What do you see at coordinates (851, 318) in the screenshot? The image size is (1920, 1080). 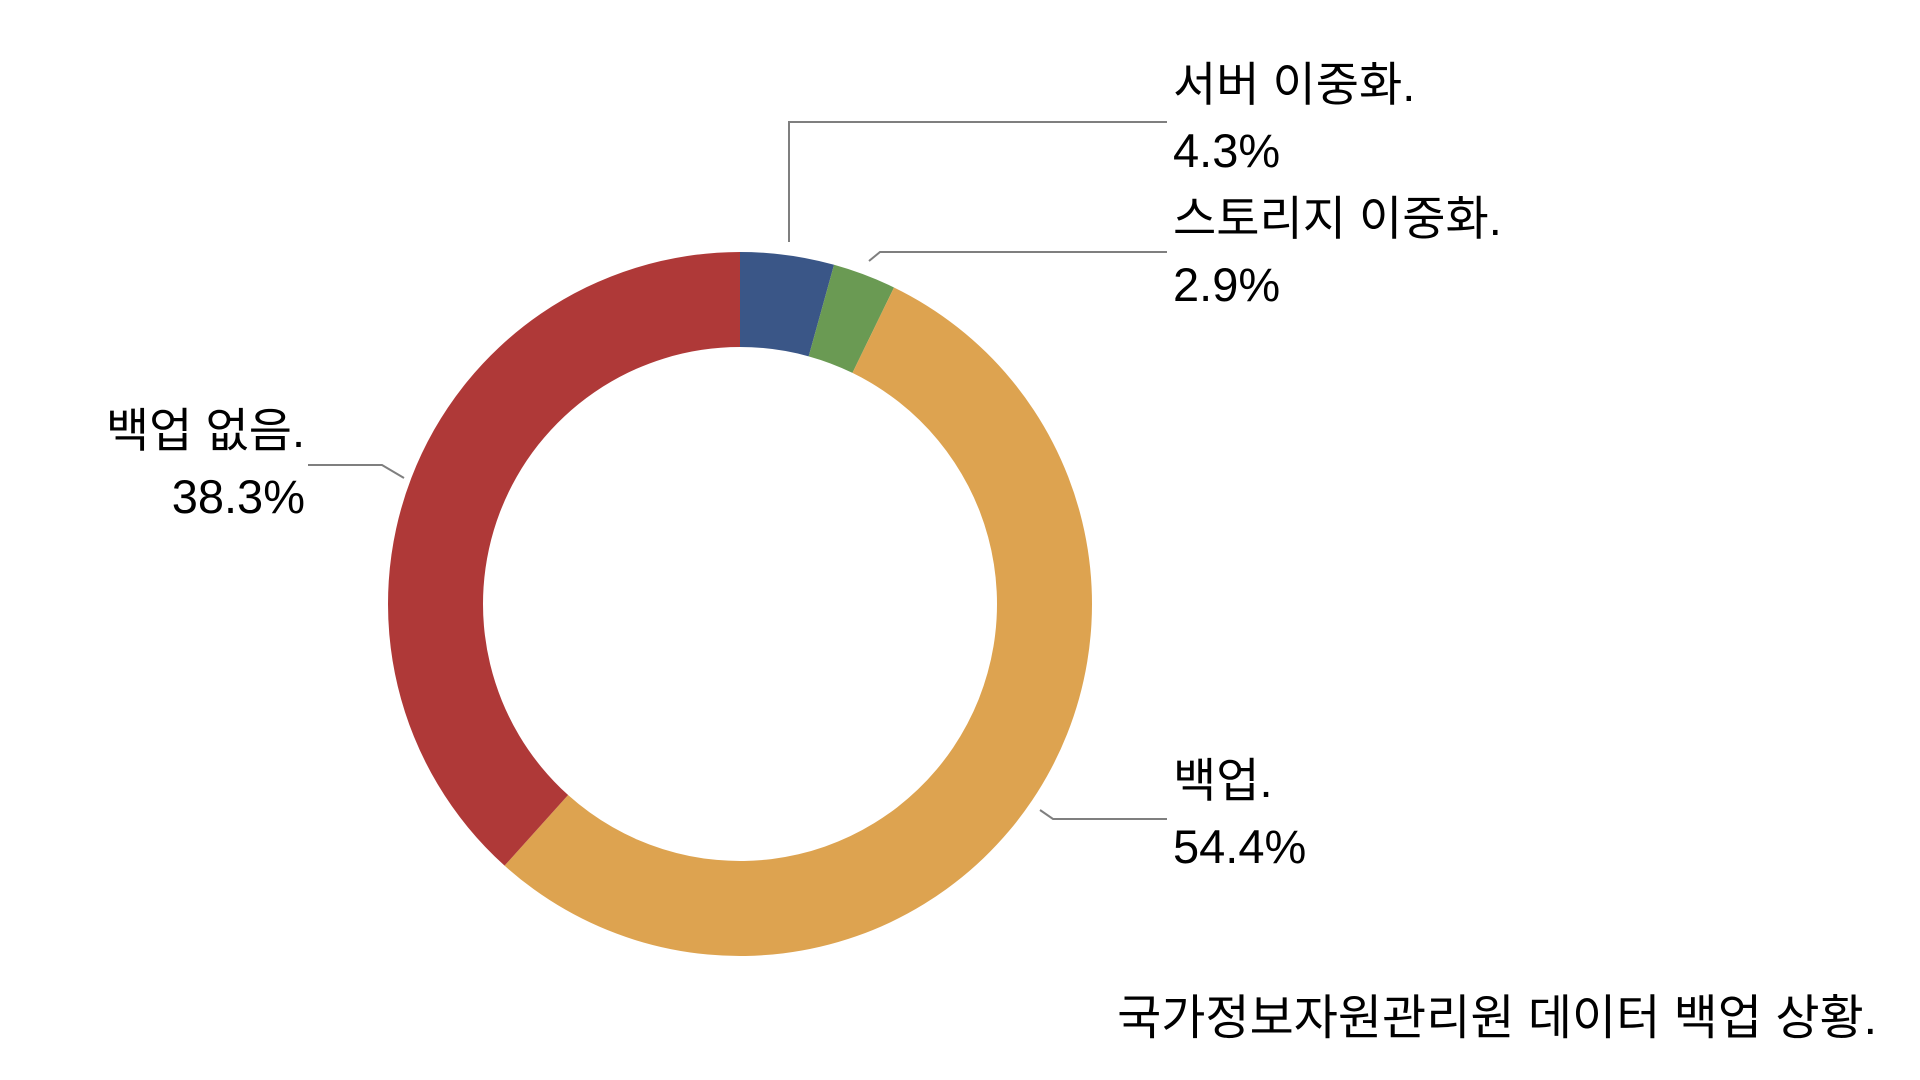 I see `slice-storage-redundancy` at bounding box center [851, 318].